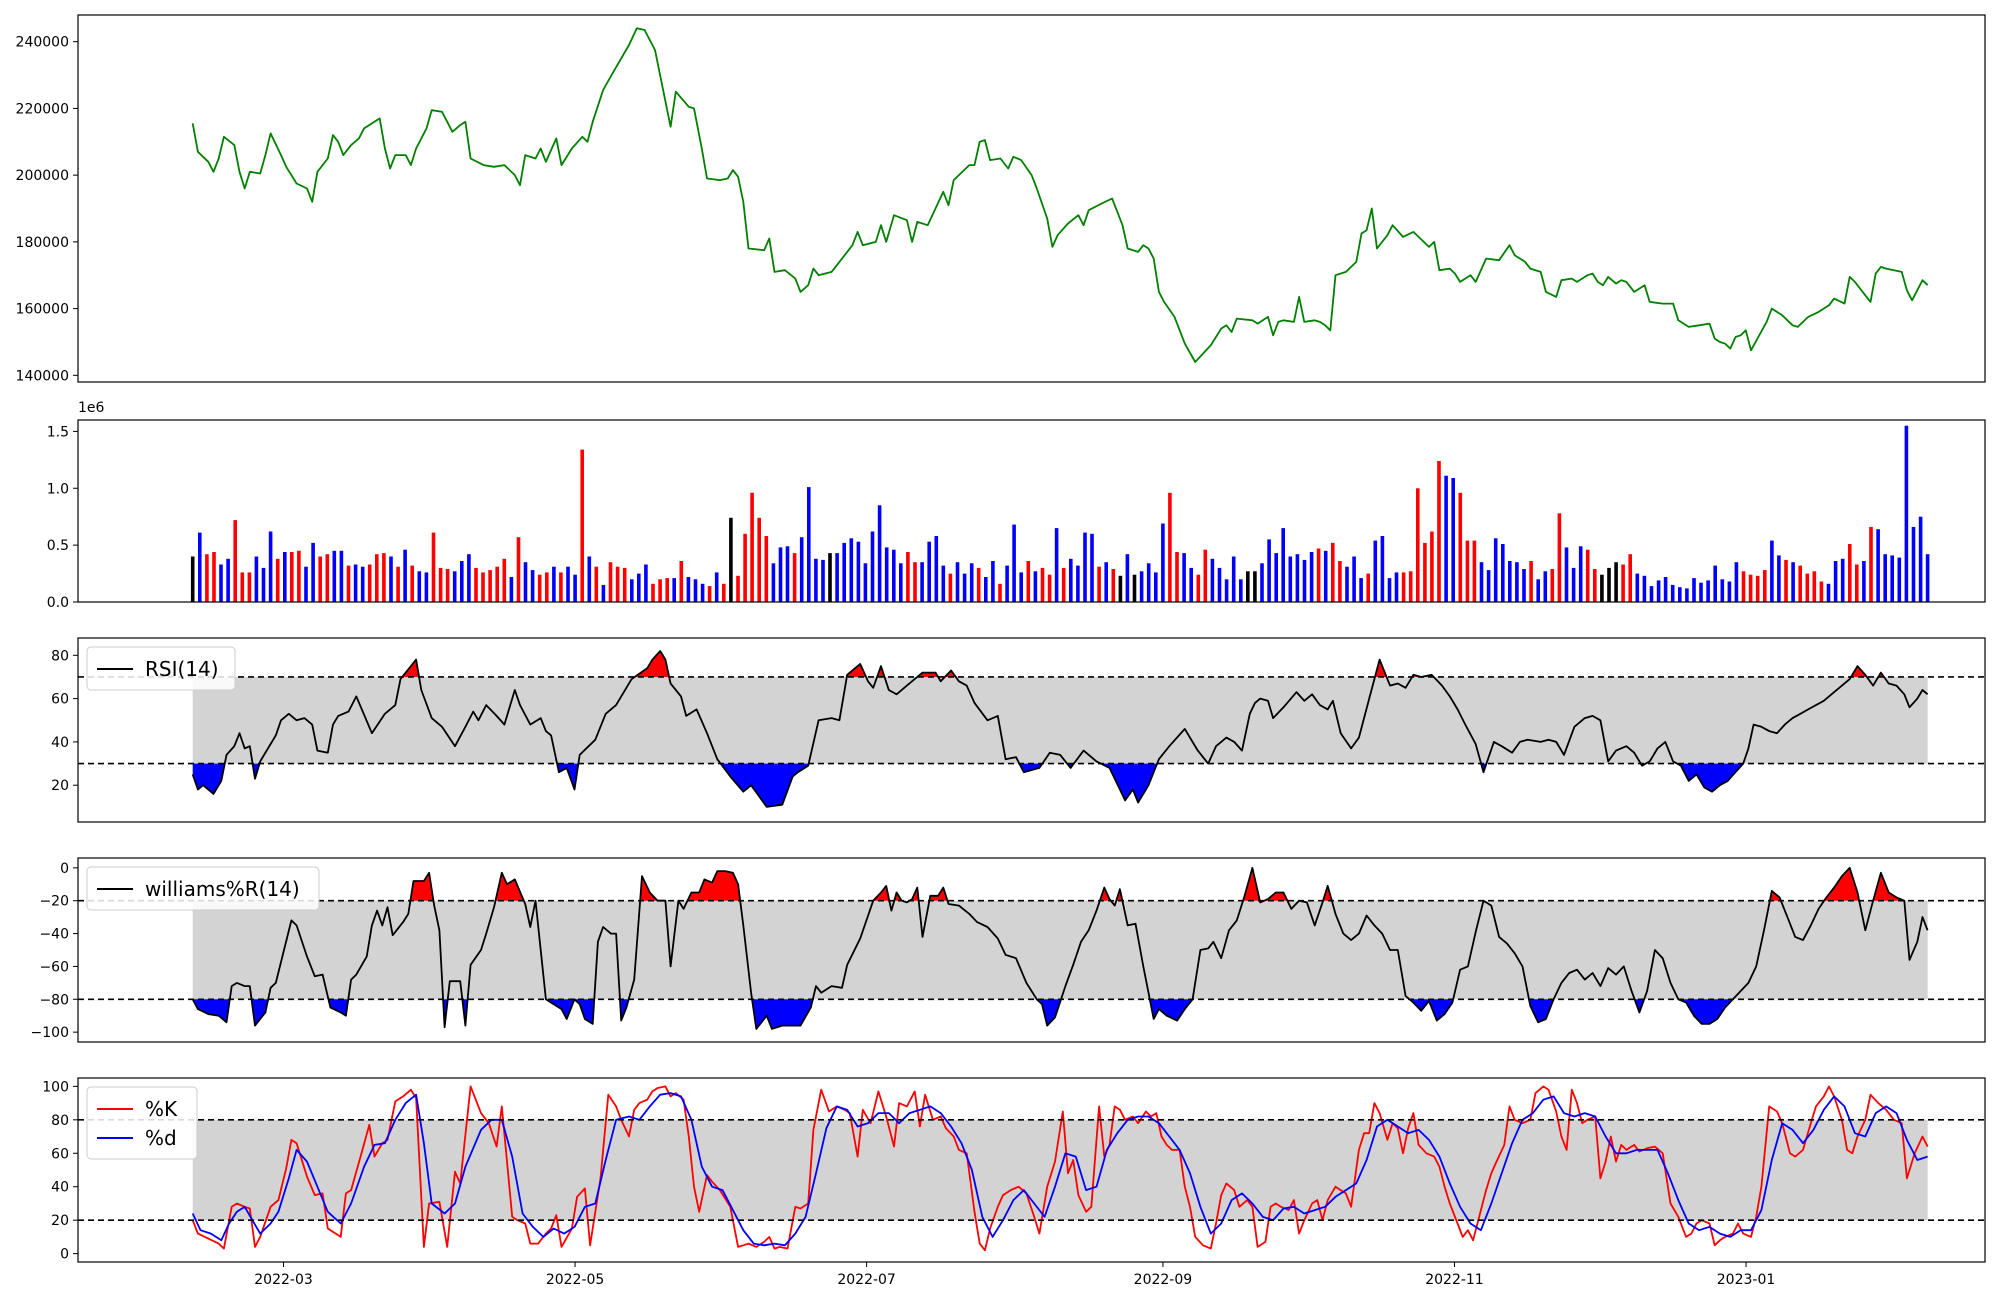 The height and width of the screenshot is (1300, 2000). What do you see at coordinates (1060, 950) in the screenshot?
I see `neutral-band` at bounding box center [1060, 950].